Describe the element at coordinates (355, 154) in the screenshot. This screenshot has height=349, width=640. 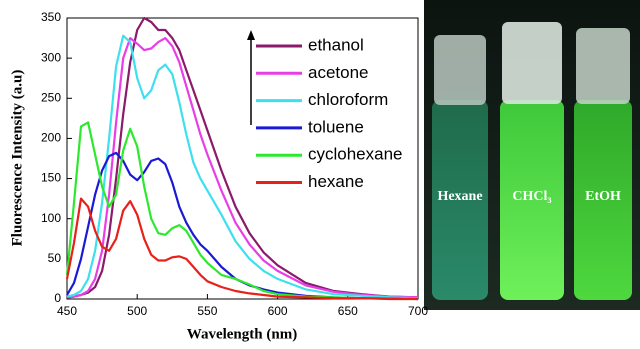
I see `legend-label: cyclohexane` at that location.